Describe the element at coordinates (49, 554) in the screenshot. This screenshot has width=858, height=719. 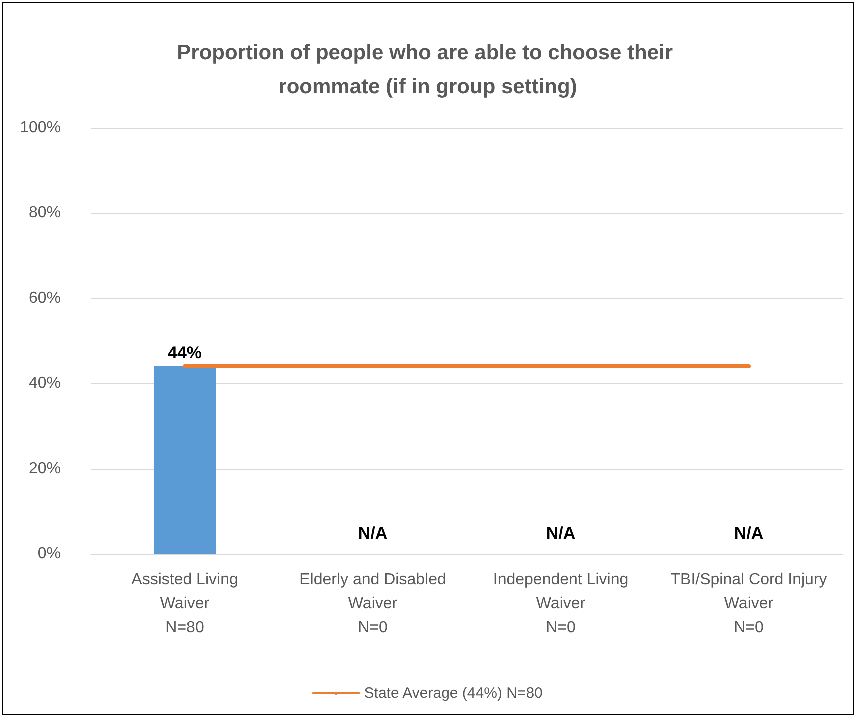
I see `y-tick-label: 0%` at that location.